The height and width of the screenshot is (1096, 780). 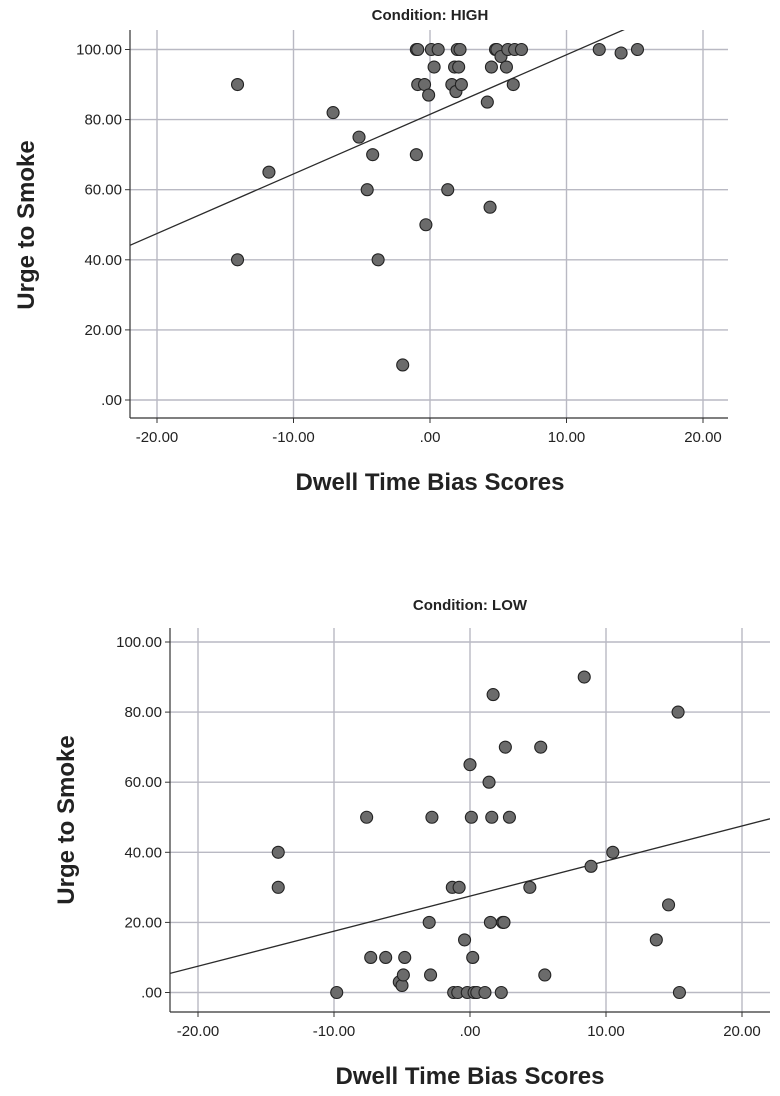 What do you see at coordinates (430, 15) in the screenshot?
I see `chart-title: Condition: HIGH` at bounding box center [430, 15].